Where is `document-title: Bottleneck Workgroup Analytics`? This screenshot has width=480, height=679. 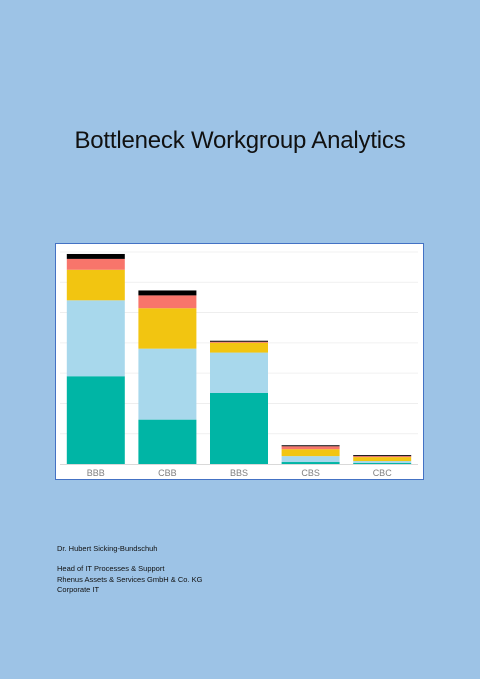 document-title: Bottleneck Workgroup Analytics is located at coordinates (240, 140).